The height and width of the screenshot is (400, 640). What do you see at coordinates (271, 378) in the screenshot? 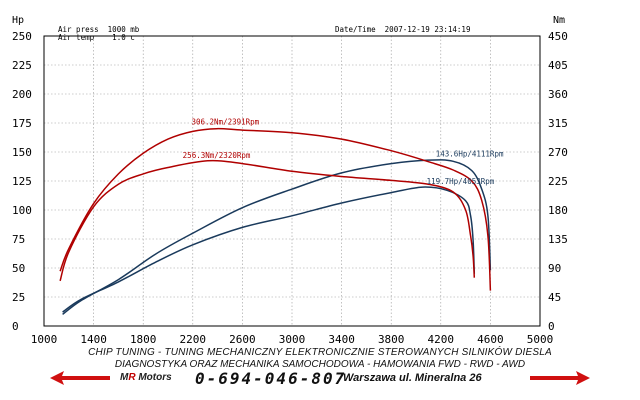
I see `phone-number: 0-694-046-807` at bounding box center [271, 378].